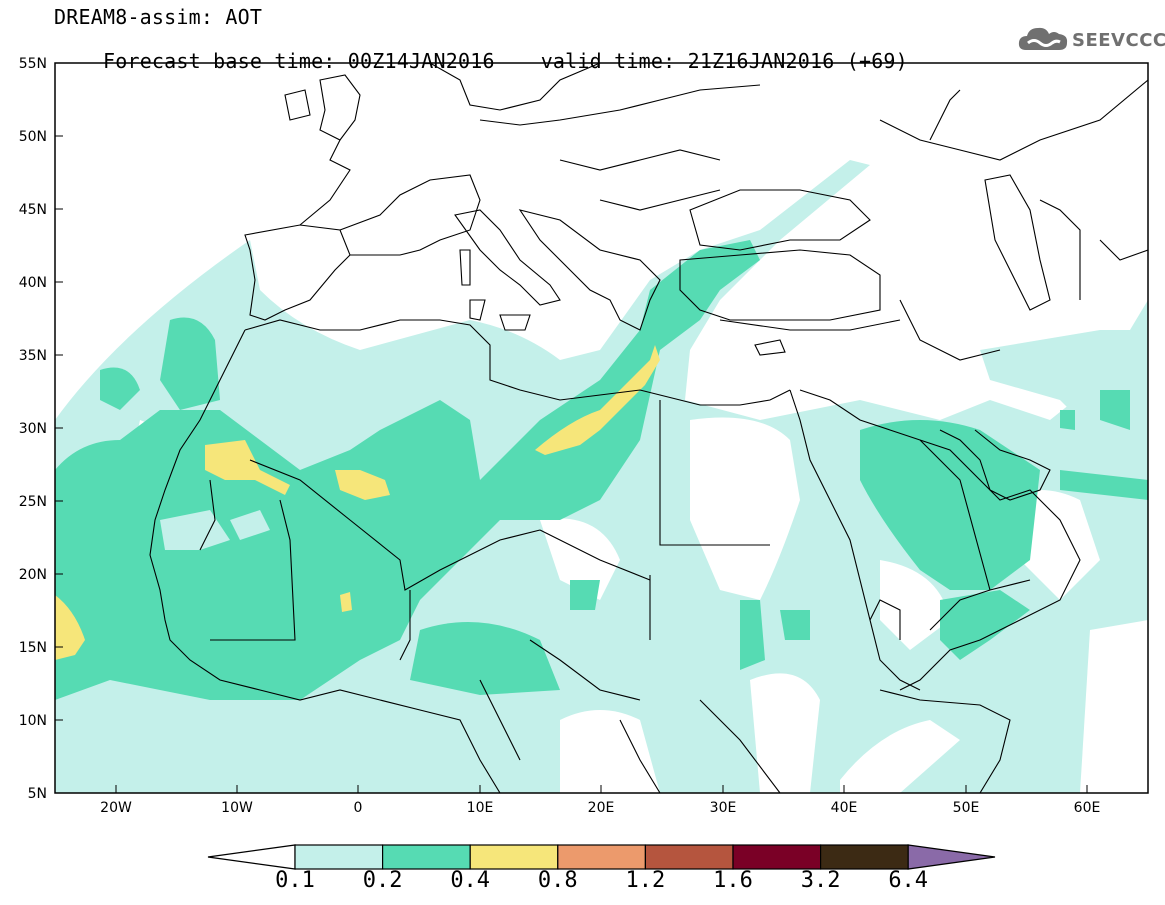 The image size is (1165, 905). Describe the element at coordinates (237, 808) in the screenshot. I see `lon-label-10w: 10W` at that location.